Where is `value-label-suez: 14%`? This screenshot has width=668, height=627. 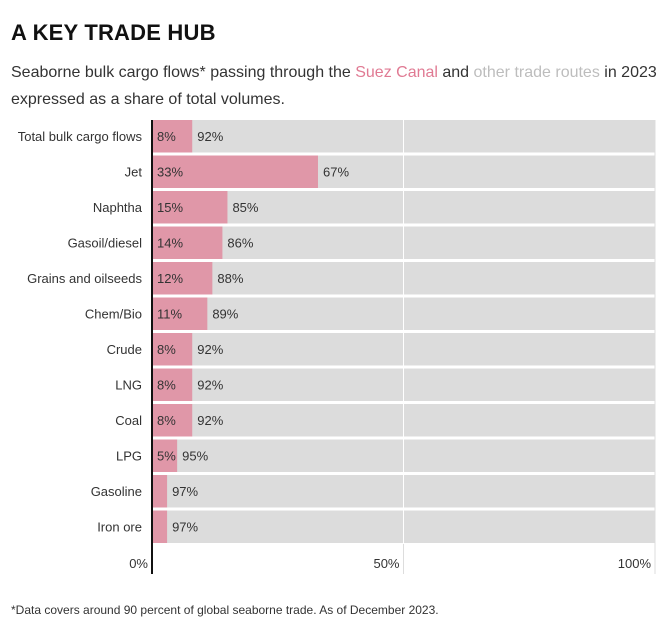 value-label-suez: 14% is located at coordinates (170, 242).